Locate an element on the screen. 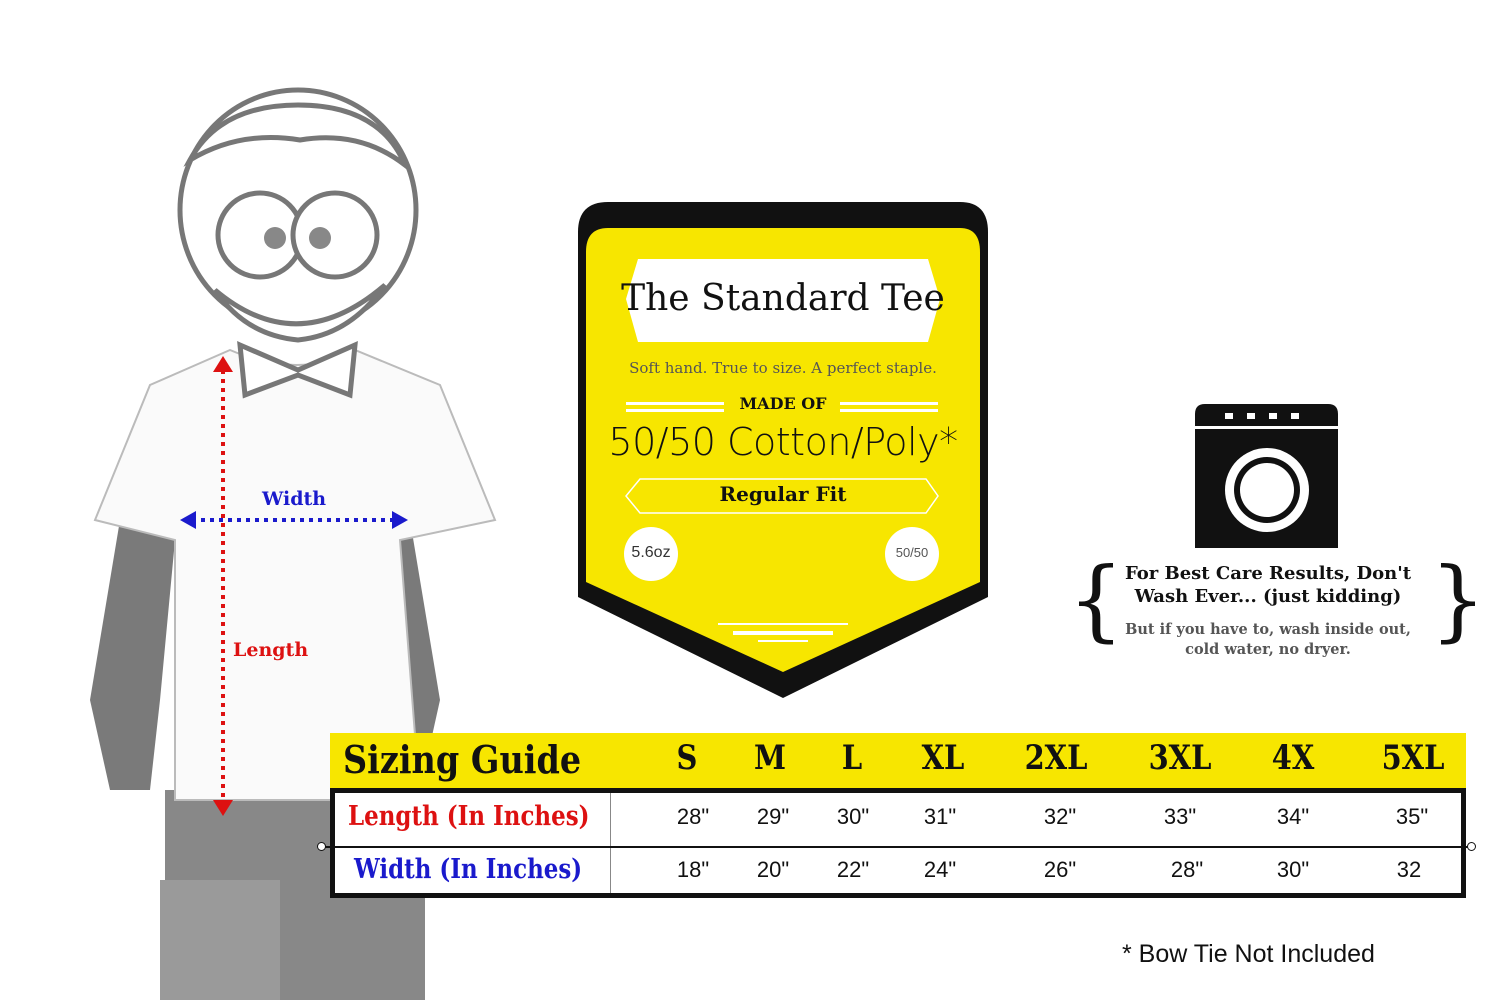 Image resolution: width=1500 pixels, height=1000 pixels. size-header: 3XL is located at coordinates (1180, 758).